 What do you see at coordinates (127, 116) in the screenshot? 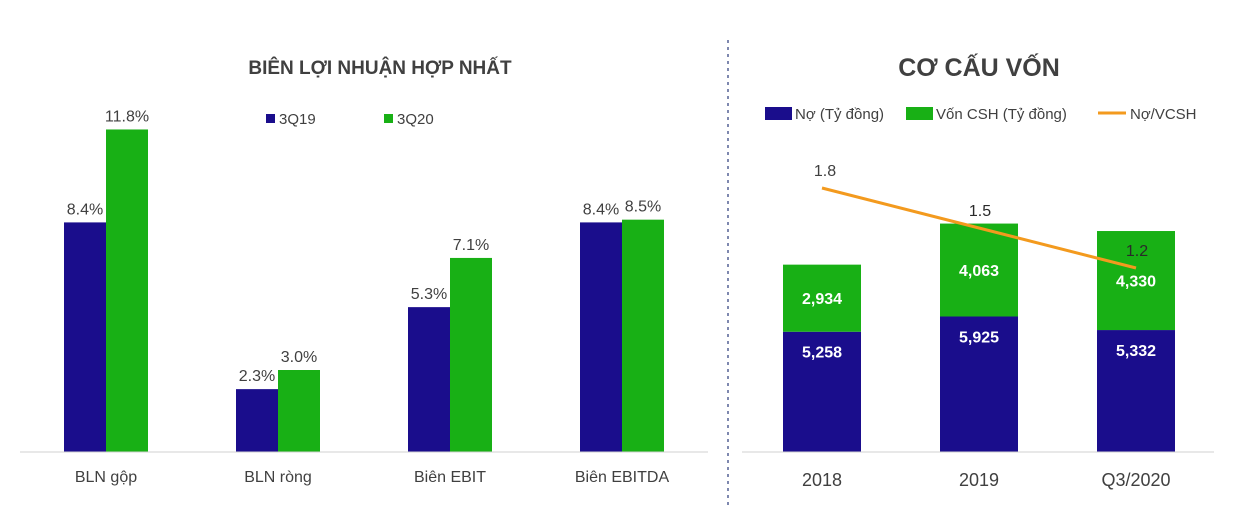
I see `data-label: 11.8%` at bounding box center [127, 116].